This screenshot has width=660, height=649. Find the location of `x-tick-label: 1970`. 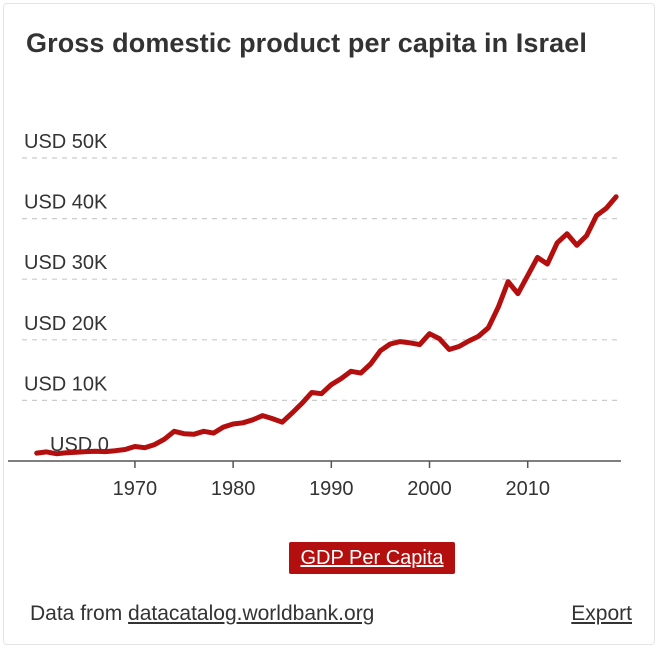

x-tick-label: 1970 is located at coordinates (135, 489).